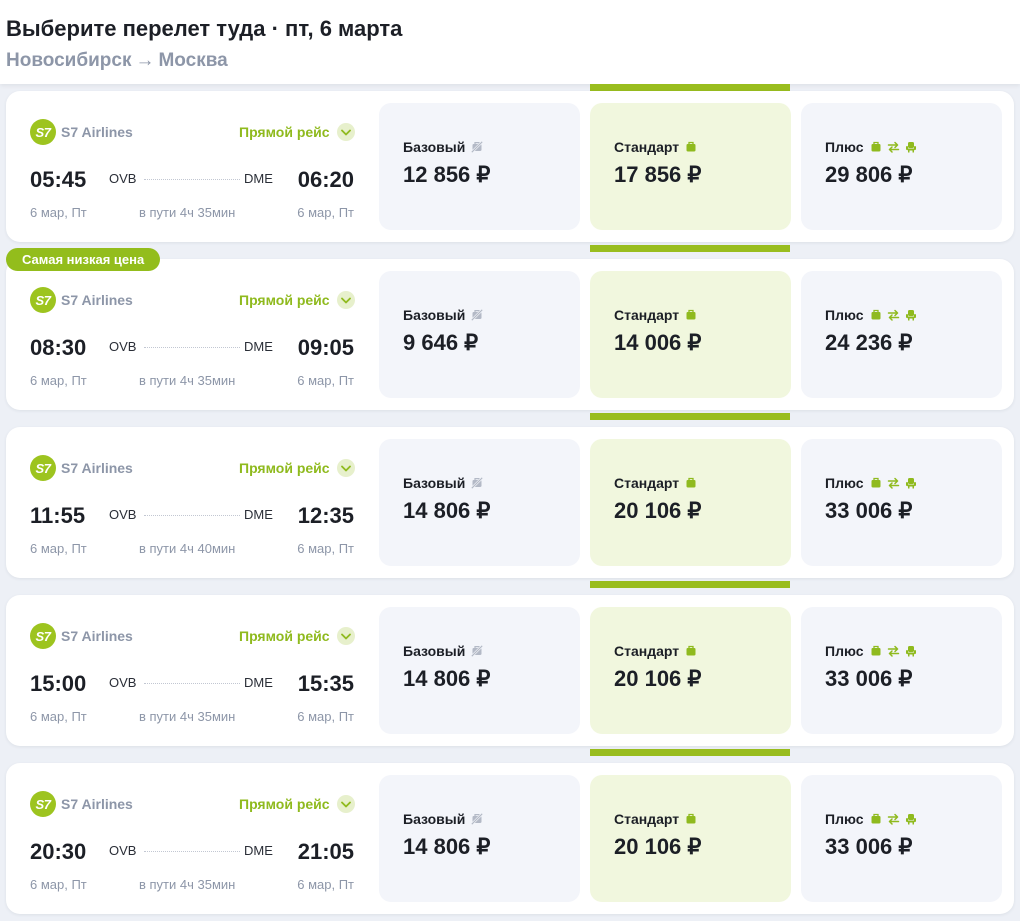  What do you see at coordinates (869, 342) in the screenshot?
I see `fare-price: 24 236 ₽` at bounding box center [869, 342].